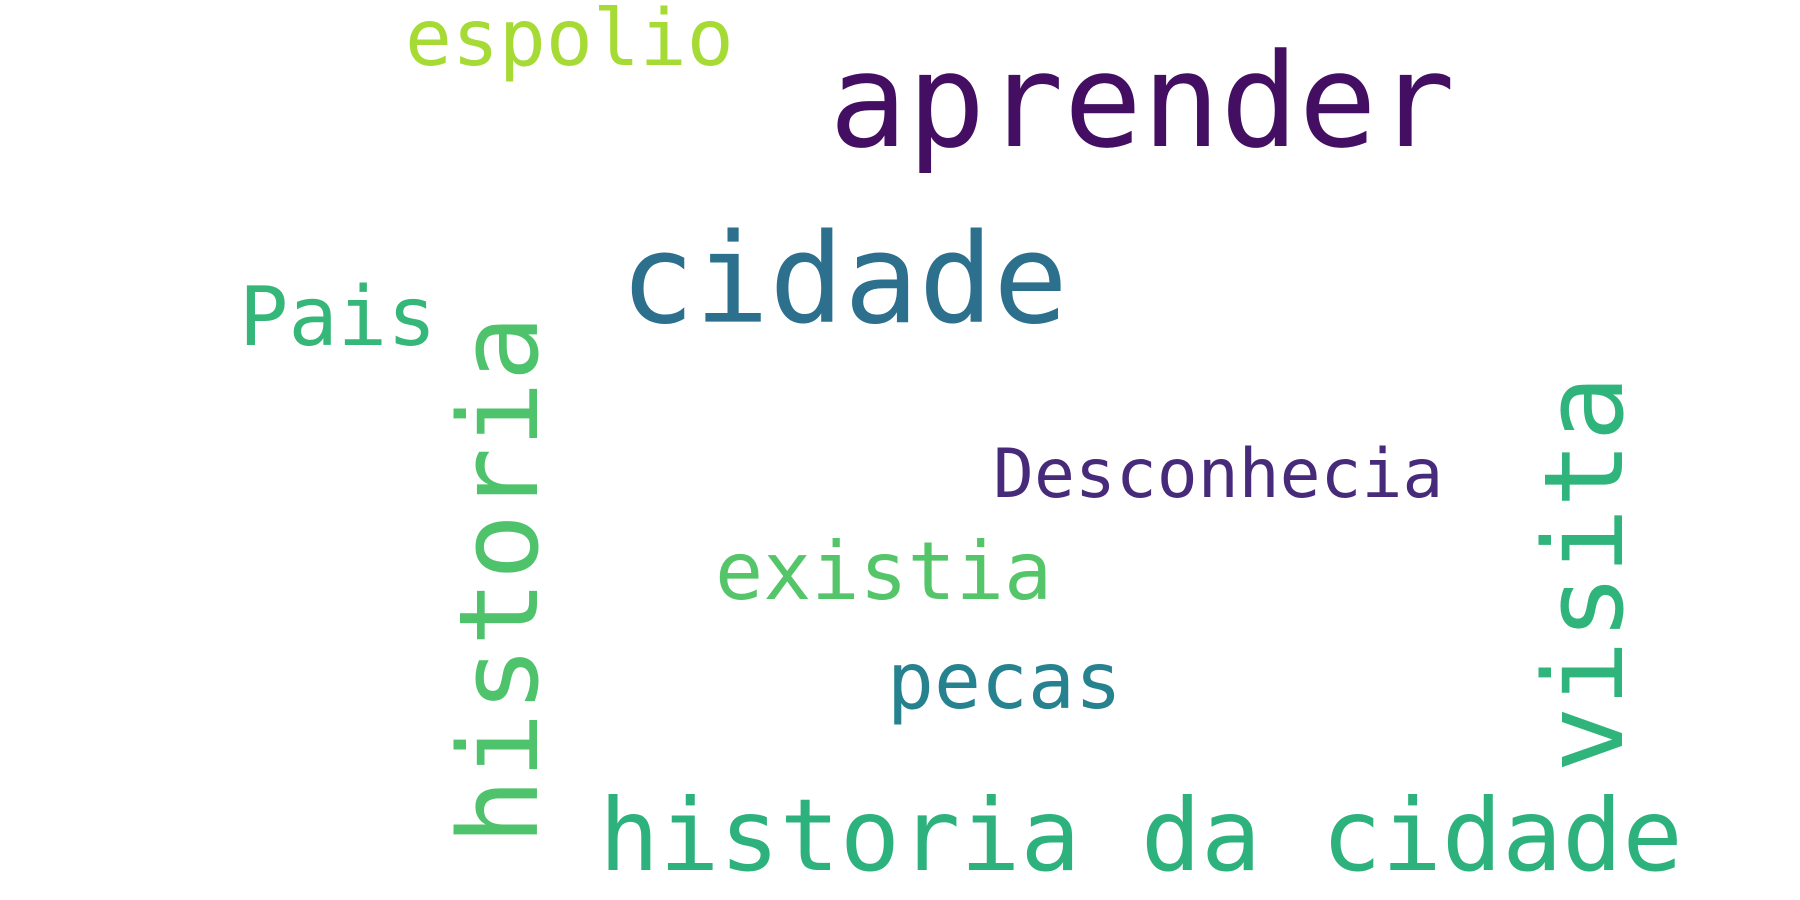 Image resolution: width=1800 pixels, height=900 pixels. What do you see at coordinates (1004, 682) in the screenshot?
I see `word-pecas: pecas` at bounding box center [1004, 682].